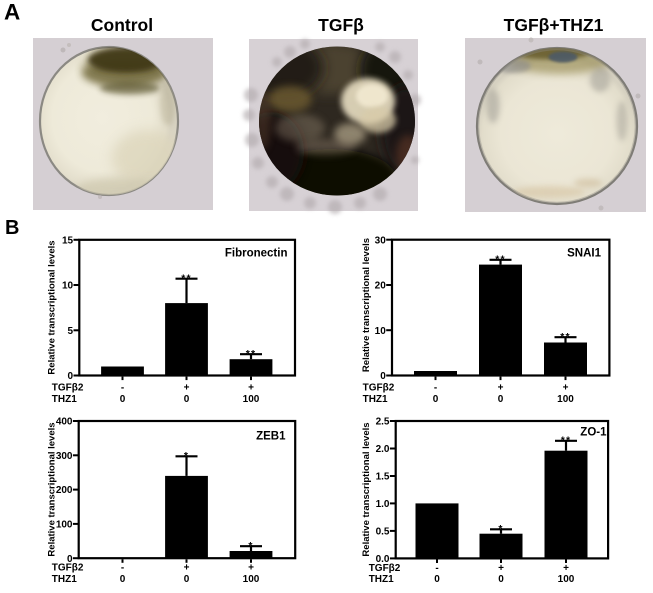  Describe the element at coordinates (383, 559) in the screenshot. I see `svg-text: 0.0` at that location.